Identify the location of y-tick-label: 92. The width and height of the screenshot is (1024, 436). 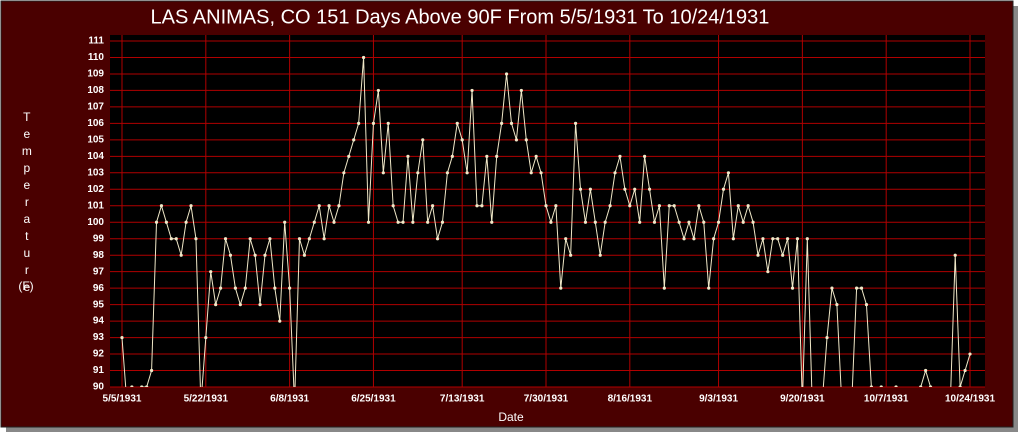
(99, 354).